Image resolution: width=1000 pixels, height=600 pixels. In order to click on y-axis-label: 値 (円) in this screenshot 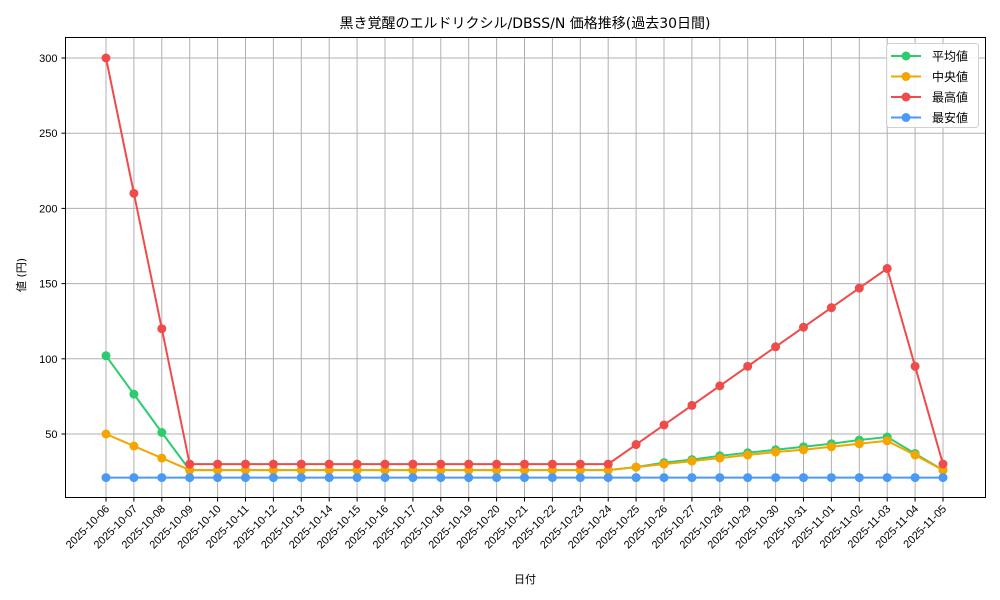, I will do `click(21, 275)`.